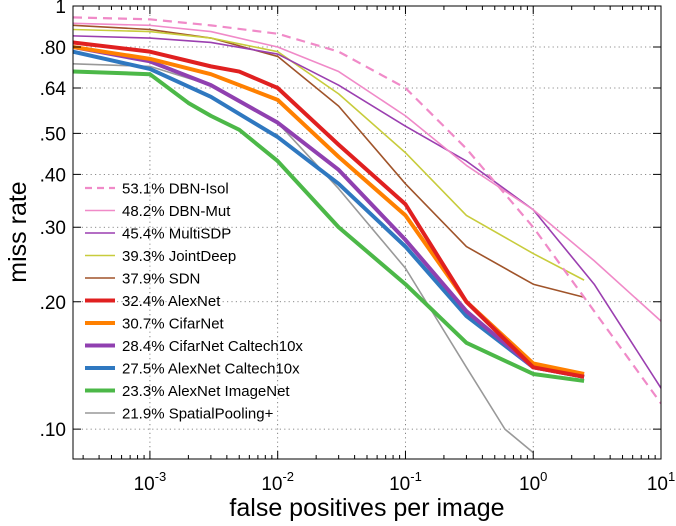  I want to click on legend-label-8: 27.5% AlexNet Caltech10x, so click(211, 369).